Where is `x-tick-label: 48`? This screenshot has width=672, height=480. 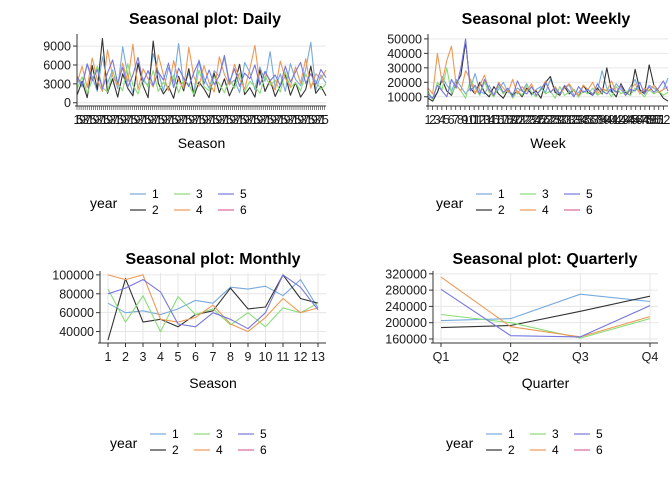 x-tick-label: 48 is located at coordinates (645, 120).